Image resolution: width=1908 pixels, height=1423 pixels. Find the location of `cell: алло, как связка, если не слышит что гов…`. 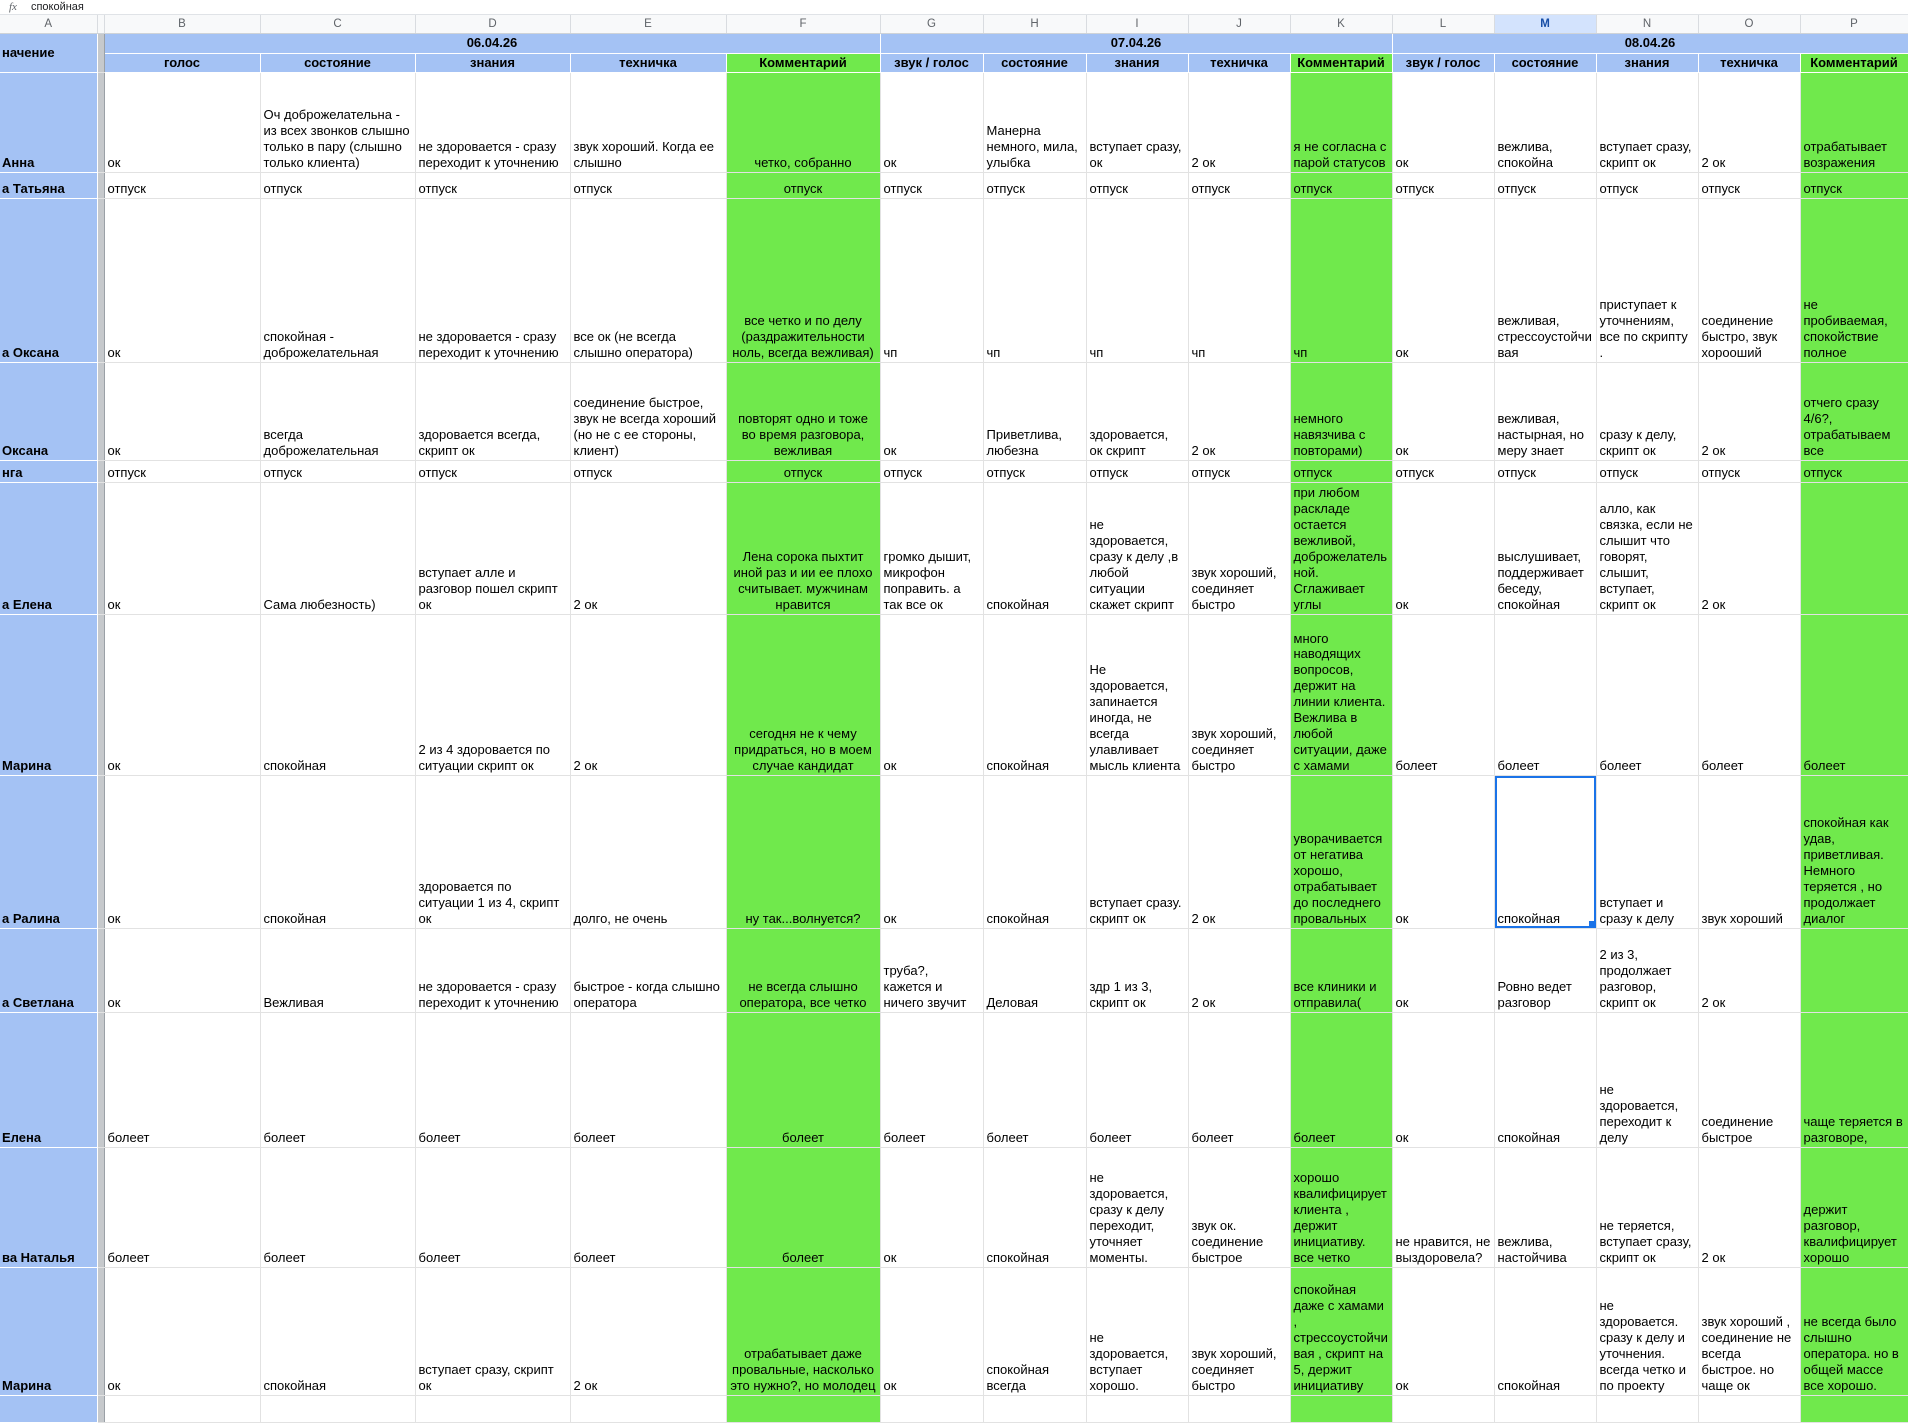

cell: алло, как связка, если не слышит что гов… is located at coordinates (1647, 549).